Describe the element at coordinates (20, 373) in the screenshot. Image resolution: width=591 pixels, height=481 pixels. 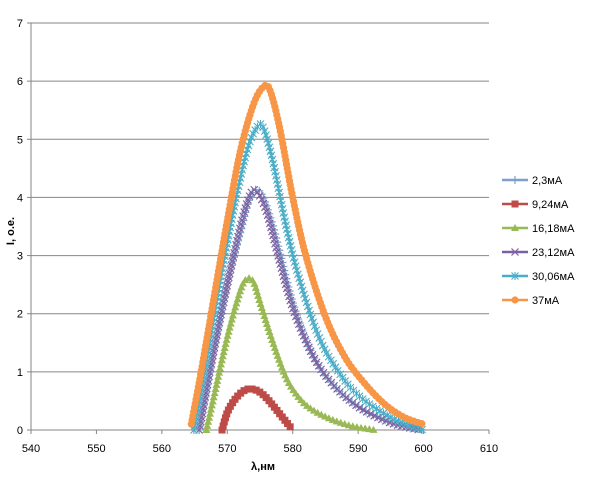
I see `y-tick-label: 1` at that location.